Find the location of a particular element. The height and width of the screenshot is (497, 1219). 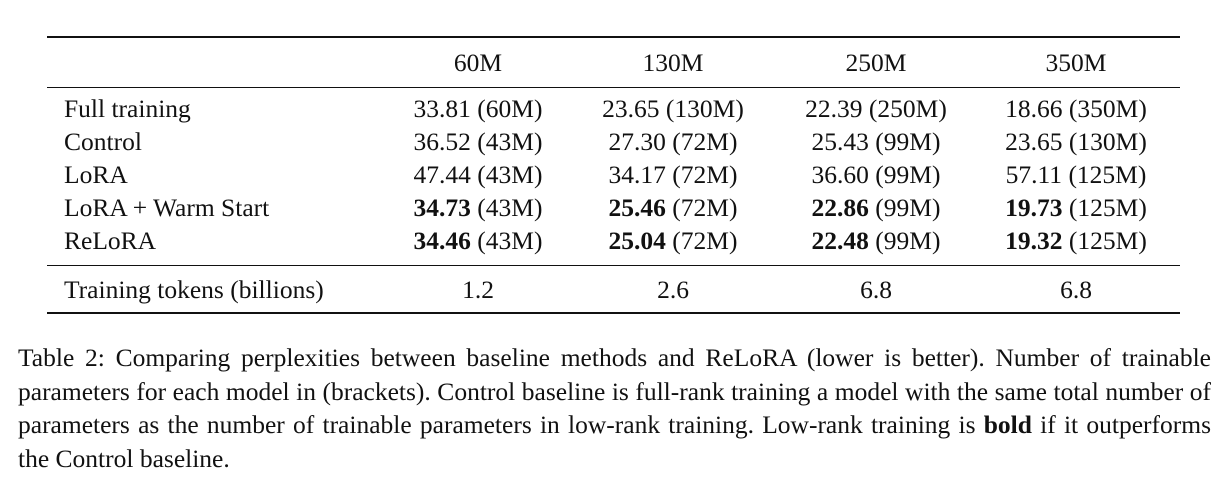

cell: 22.48 (99M) is located at coordinates (876, 245).